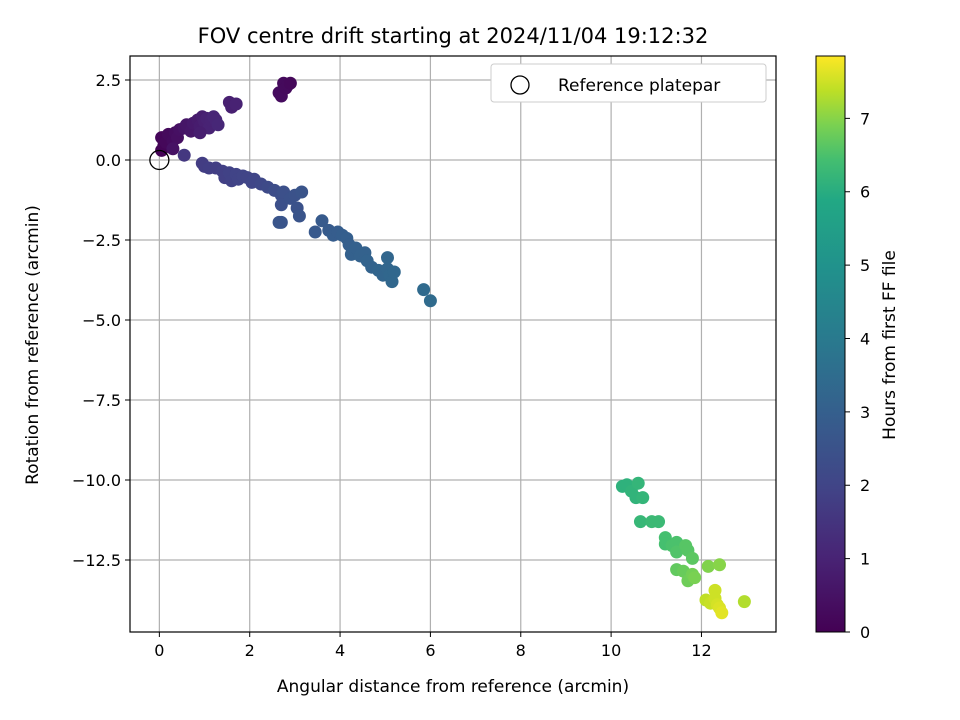 The height and width of the screenshot is (720, 960). Describe the element at coordinates (101, 320) in the screenshot. I see `y-tick-label: −5.0` at that location.